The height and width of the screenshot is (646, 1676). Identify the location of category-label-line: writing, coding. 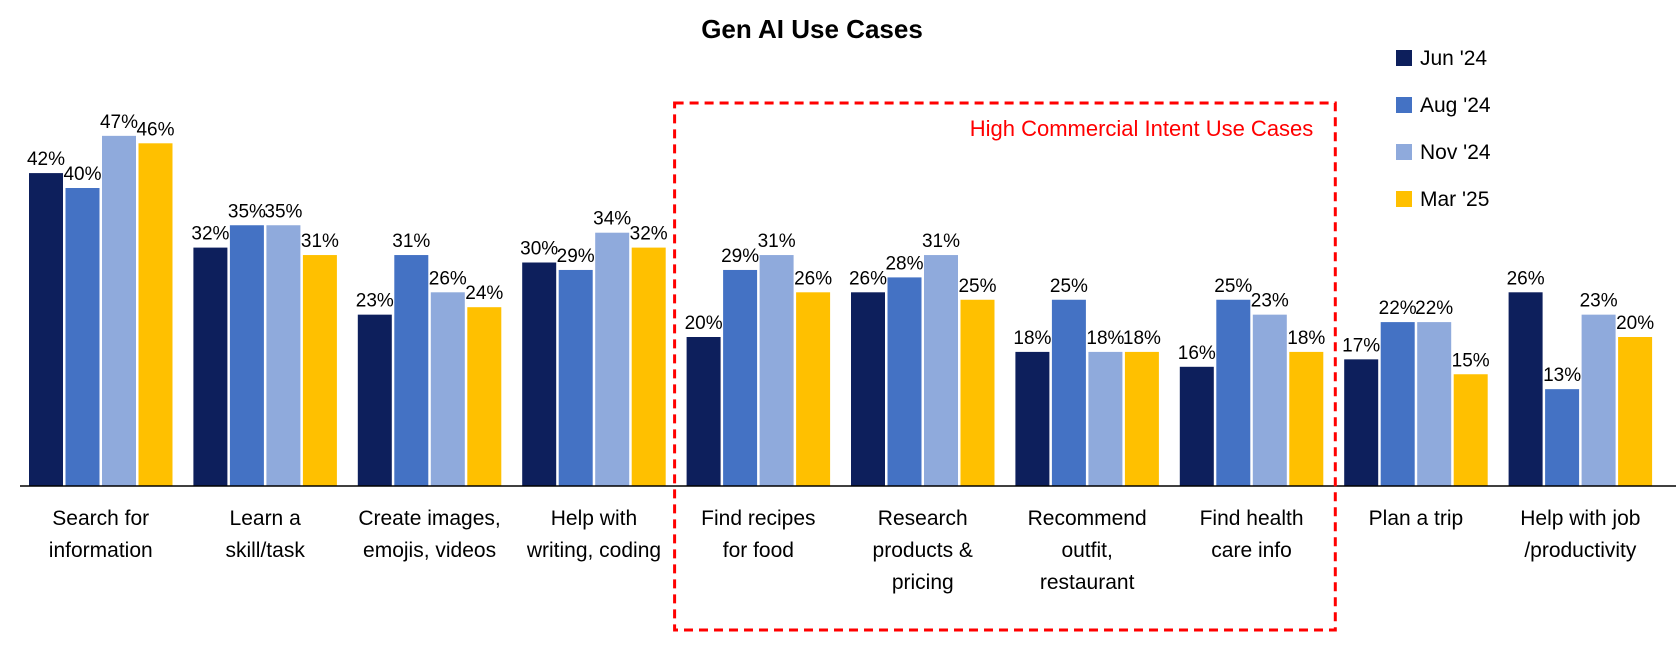
(593, 550).